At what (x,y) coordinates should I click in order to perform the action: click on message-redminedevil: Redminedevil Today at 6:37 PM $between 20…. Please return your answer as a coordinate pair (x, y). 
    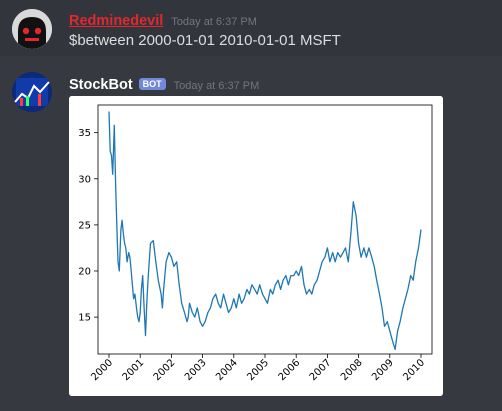
    Looking at the image, I should click on (251, 28).